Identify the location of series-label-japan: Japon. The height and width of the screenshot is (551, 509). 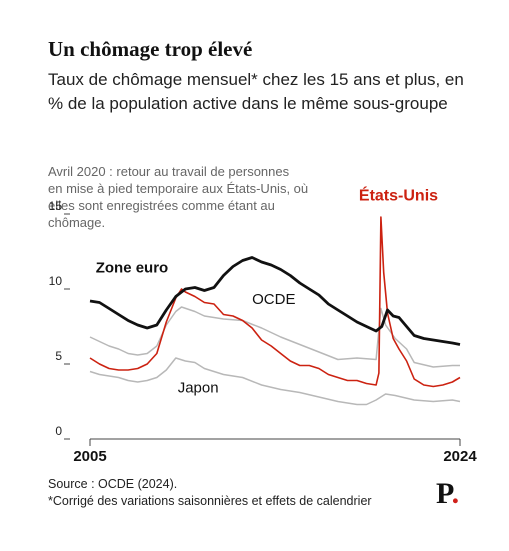
(198, 388).